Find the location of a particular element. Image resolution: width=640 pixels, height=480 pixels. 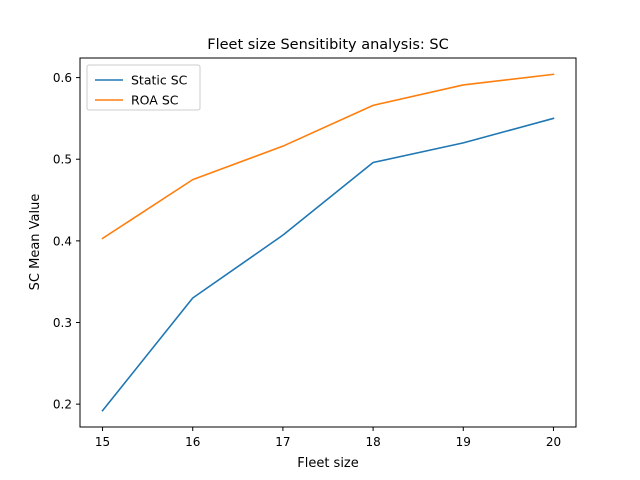

y-axis-label: SC Mean Value is located at coordinates (35, 242).